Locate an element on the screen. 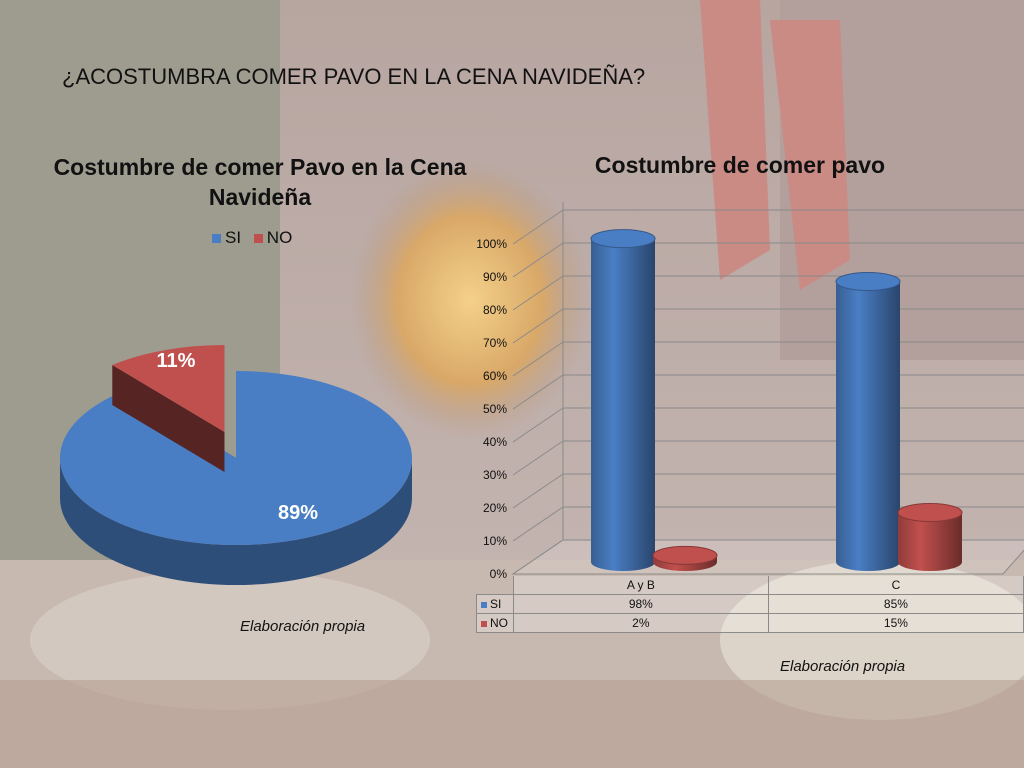 The height and width of the screenshot is (768, 1024). y-tick-label: 80% is located at coordinates (495, 310).